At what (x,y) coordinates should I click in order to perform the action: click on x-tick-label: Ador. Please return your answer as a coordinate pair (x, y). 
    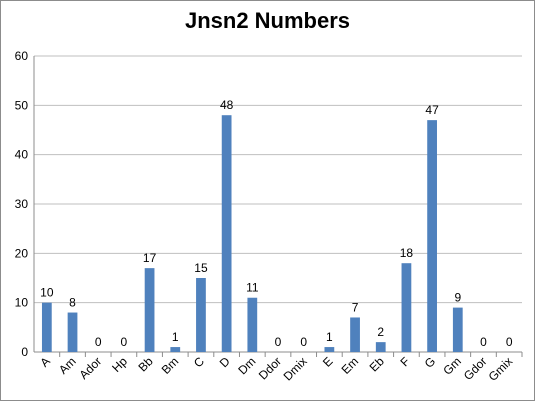
    Looking at the image, I should click on (91, 368).